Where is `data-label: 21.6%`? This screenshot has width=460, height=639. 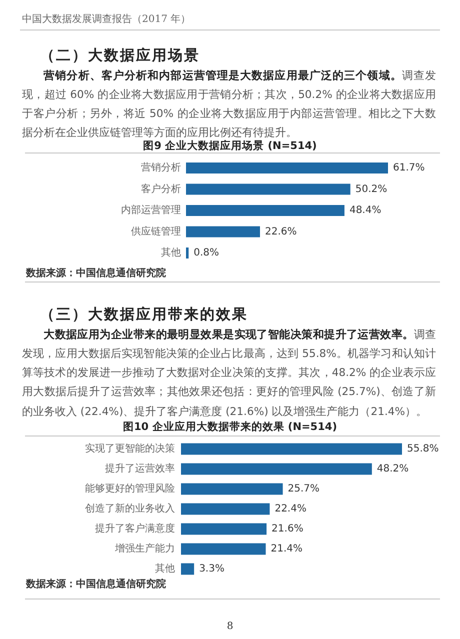
data-label: 21.6% is located at coordinates (288, 529).